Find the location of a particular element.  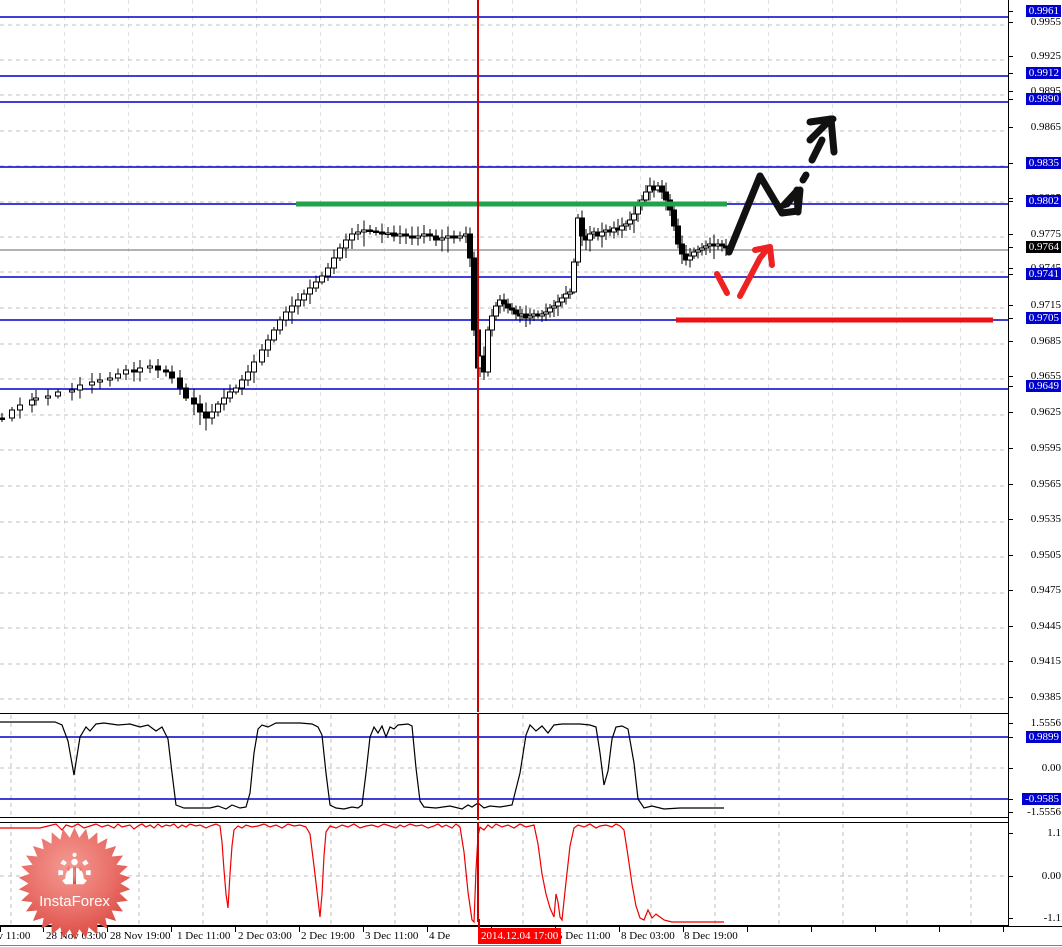

panel2-top-border is located at coordinates (504, 822).